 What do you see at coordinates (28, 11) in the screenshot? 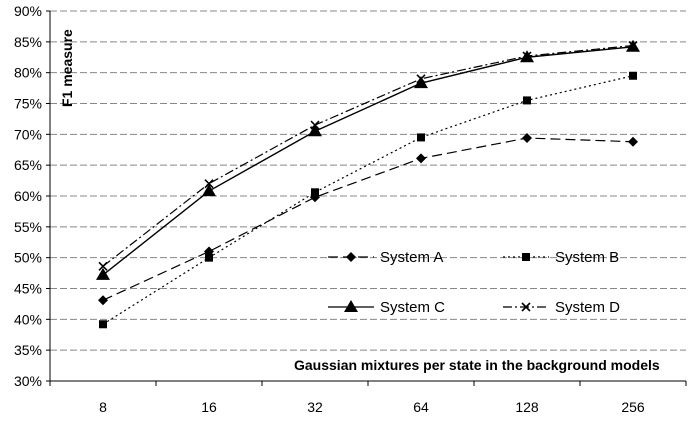
I see `y-tick-label: 90%` at bounding box center [28, 11].